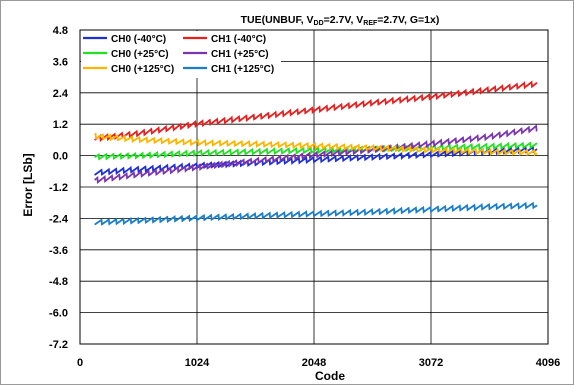  What do you see at coordinates (60, 31) in the screenshot?
I see `y-tick-label: 4.8` at bounding box center [60, 31].